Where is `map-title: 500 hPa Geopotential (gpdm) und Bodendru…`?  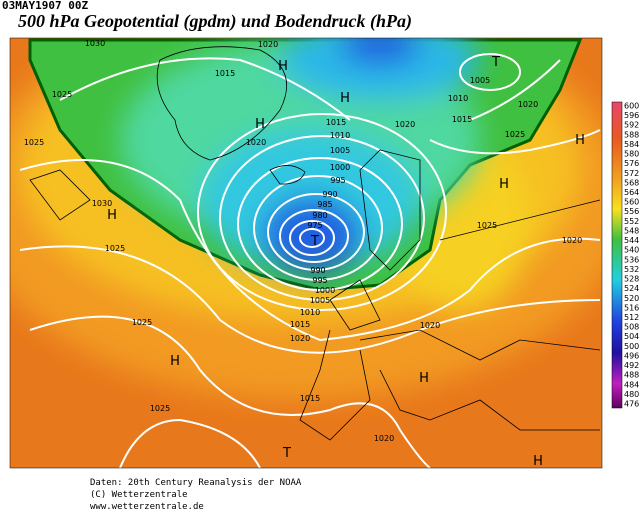 map-title: 500 hPa Geopotential (gpdm) und Bodendru… is located at coordinates (215, 21).